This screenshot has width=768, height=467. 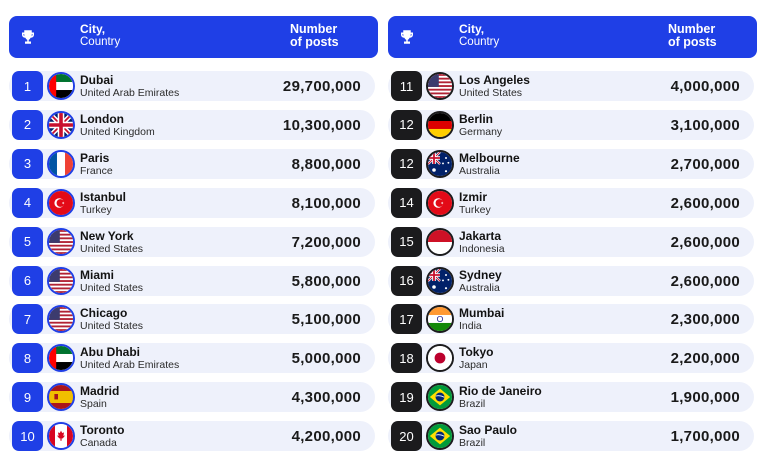 I want to click on turkey-flag-icon, so click(x=61, y=202).